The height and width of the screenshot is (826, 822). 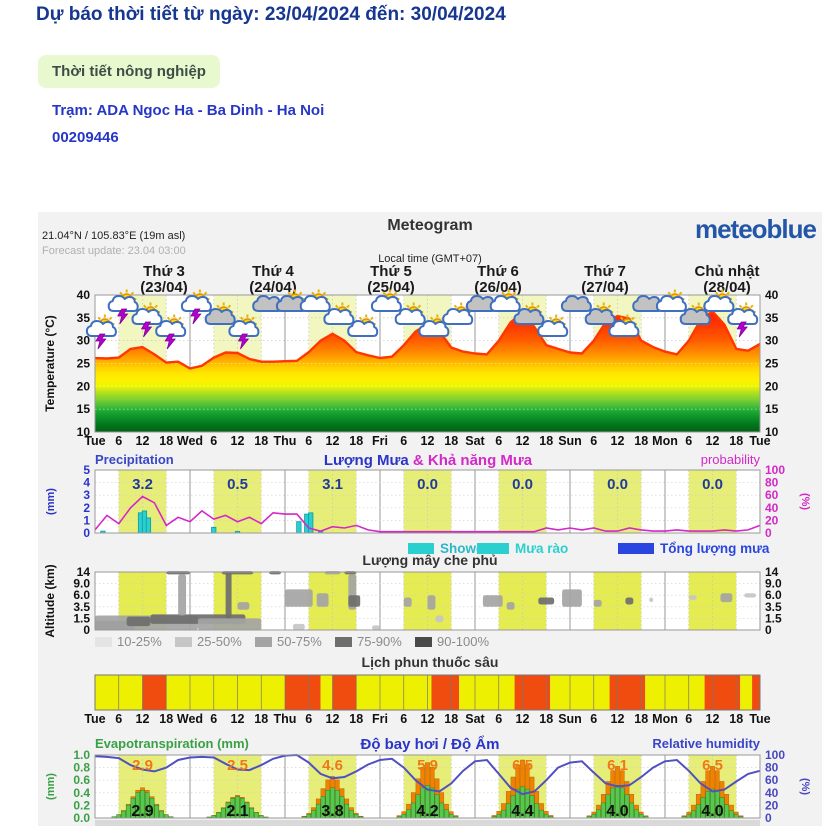 I want to click on temp-ytick-left: 35, so click(x=84, y=318).